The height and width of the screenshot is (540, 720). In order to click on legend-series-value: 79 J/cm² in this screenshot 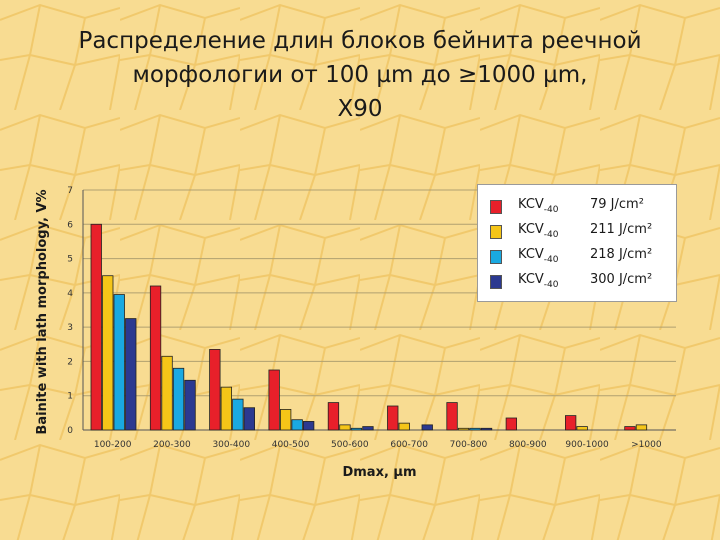, I will do `click(617, 204)`.